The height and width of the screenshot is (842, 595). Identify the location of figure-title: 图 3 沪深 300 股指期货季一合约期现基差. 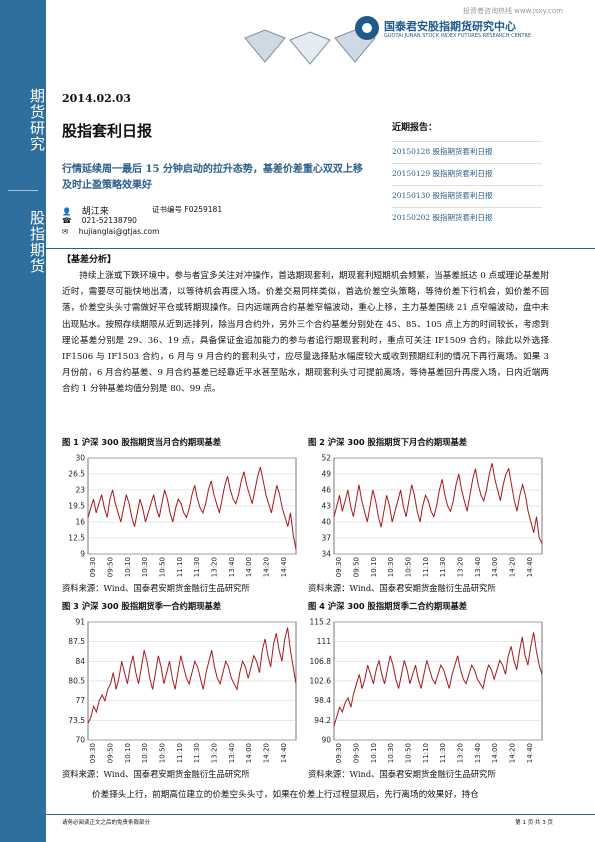
(142, 606).